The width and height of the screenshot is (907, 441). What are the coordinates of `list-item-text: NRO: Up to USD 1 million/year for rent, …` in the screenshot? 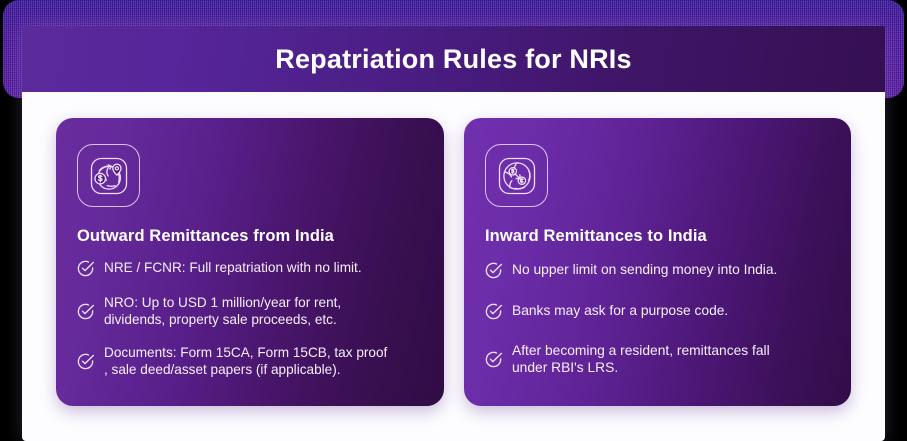 It's located at (223, 311).